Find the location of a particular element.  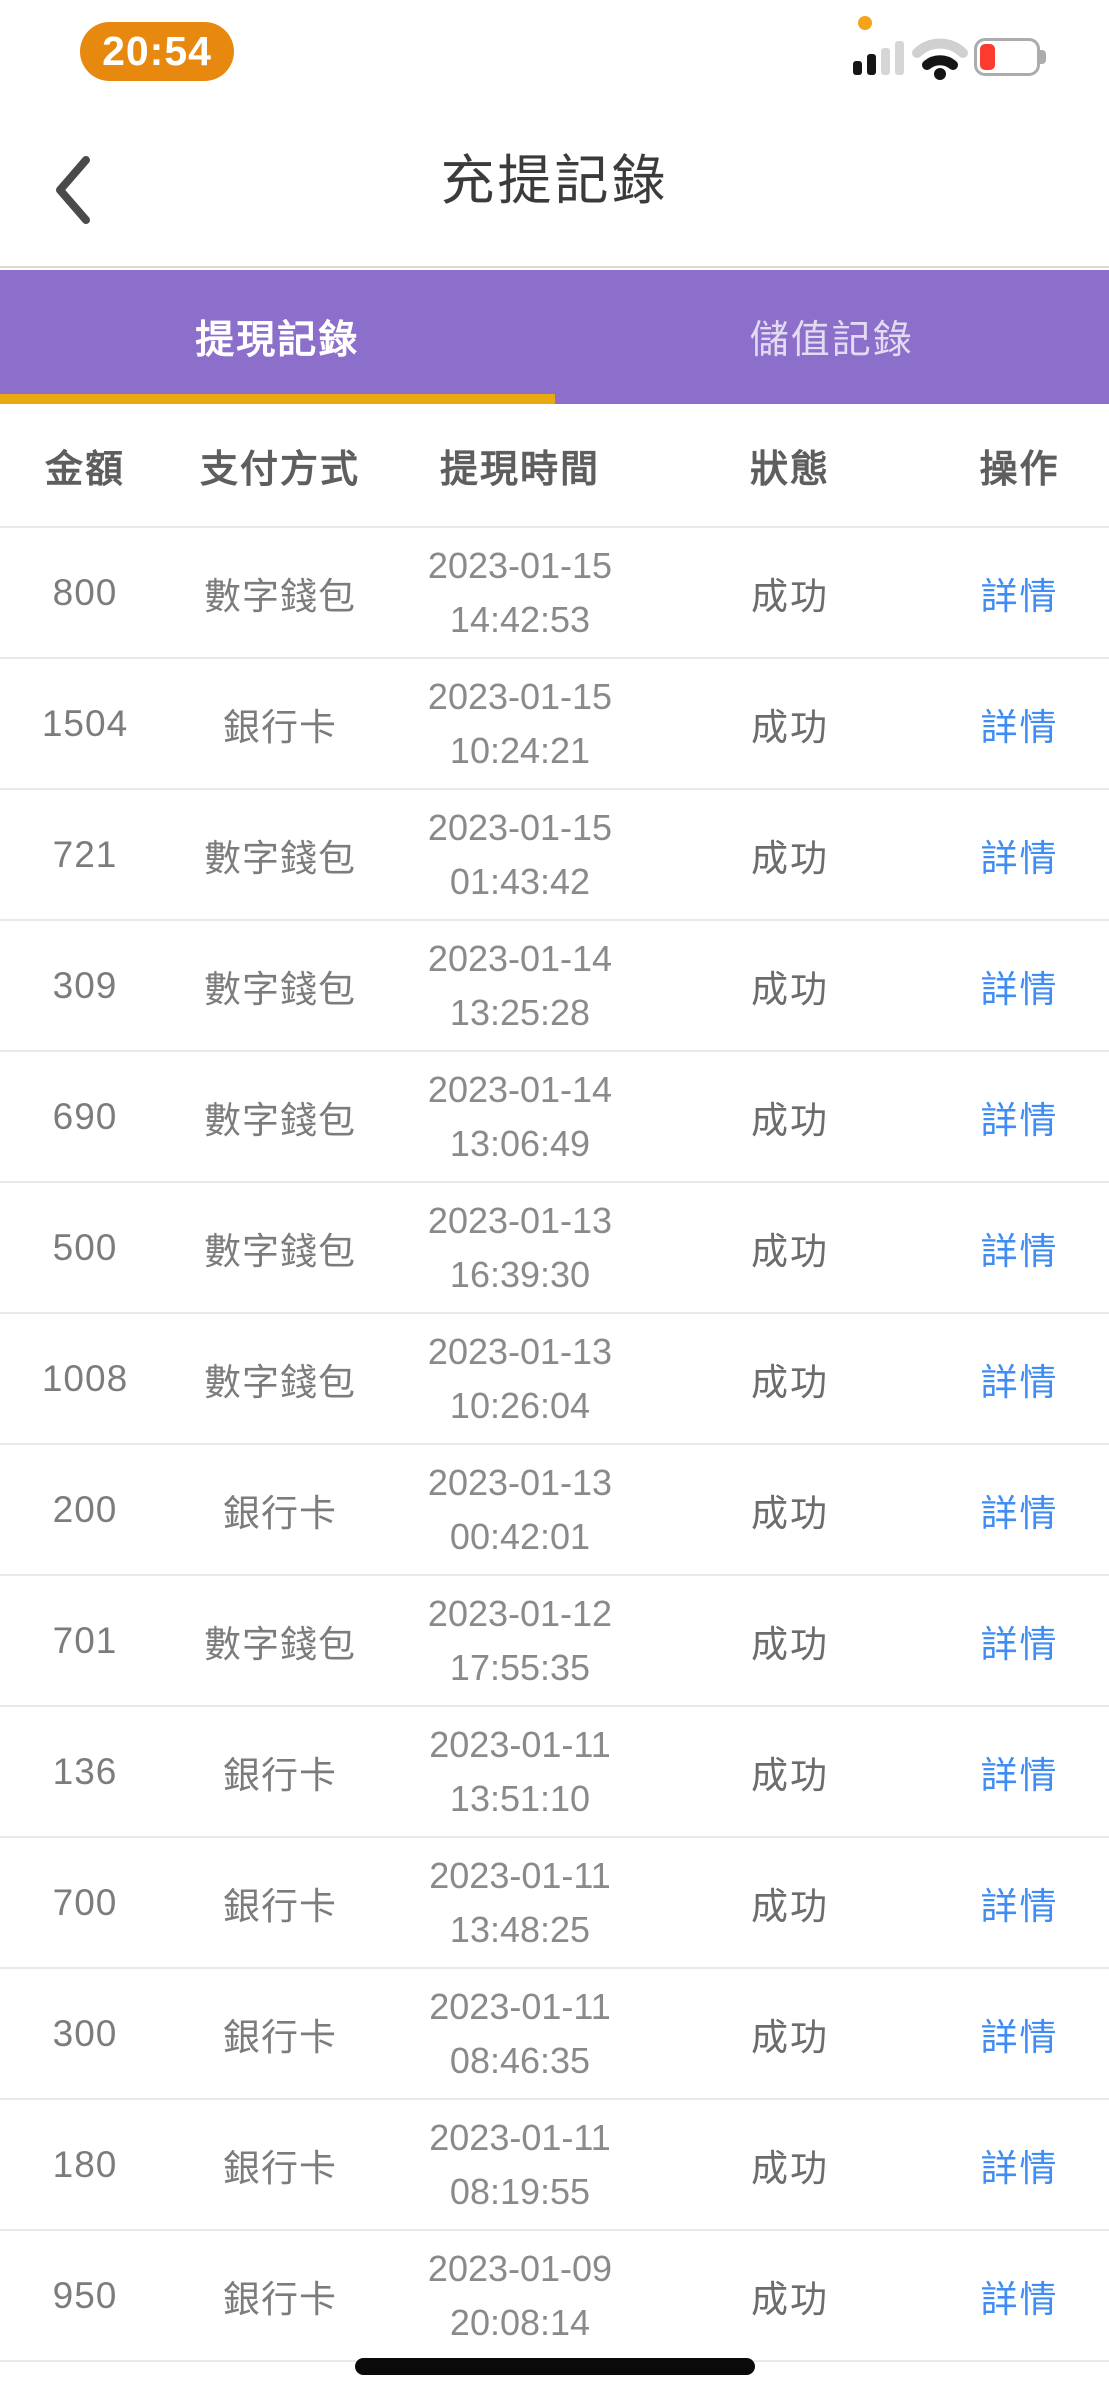

table-row: 1008 數字錢包 2023-01-13 10:26:04 成功 詳情 is located at coordinates (554, 1379).